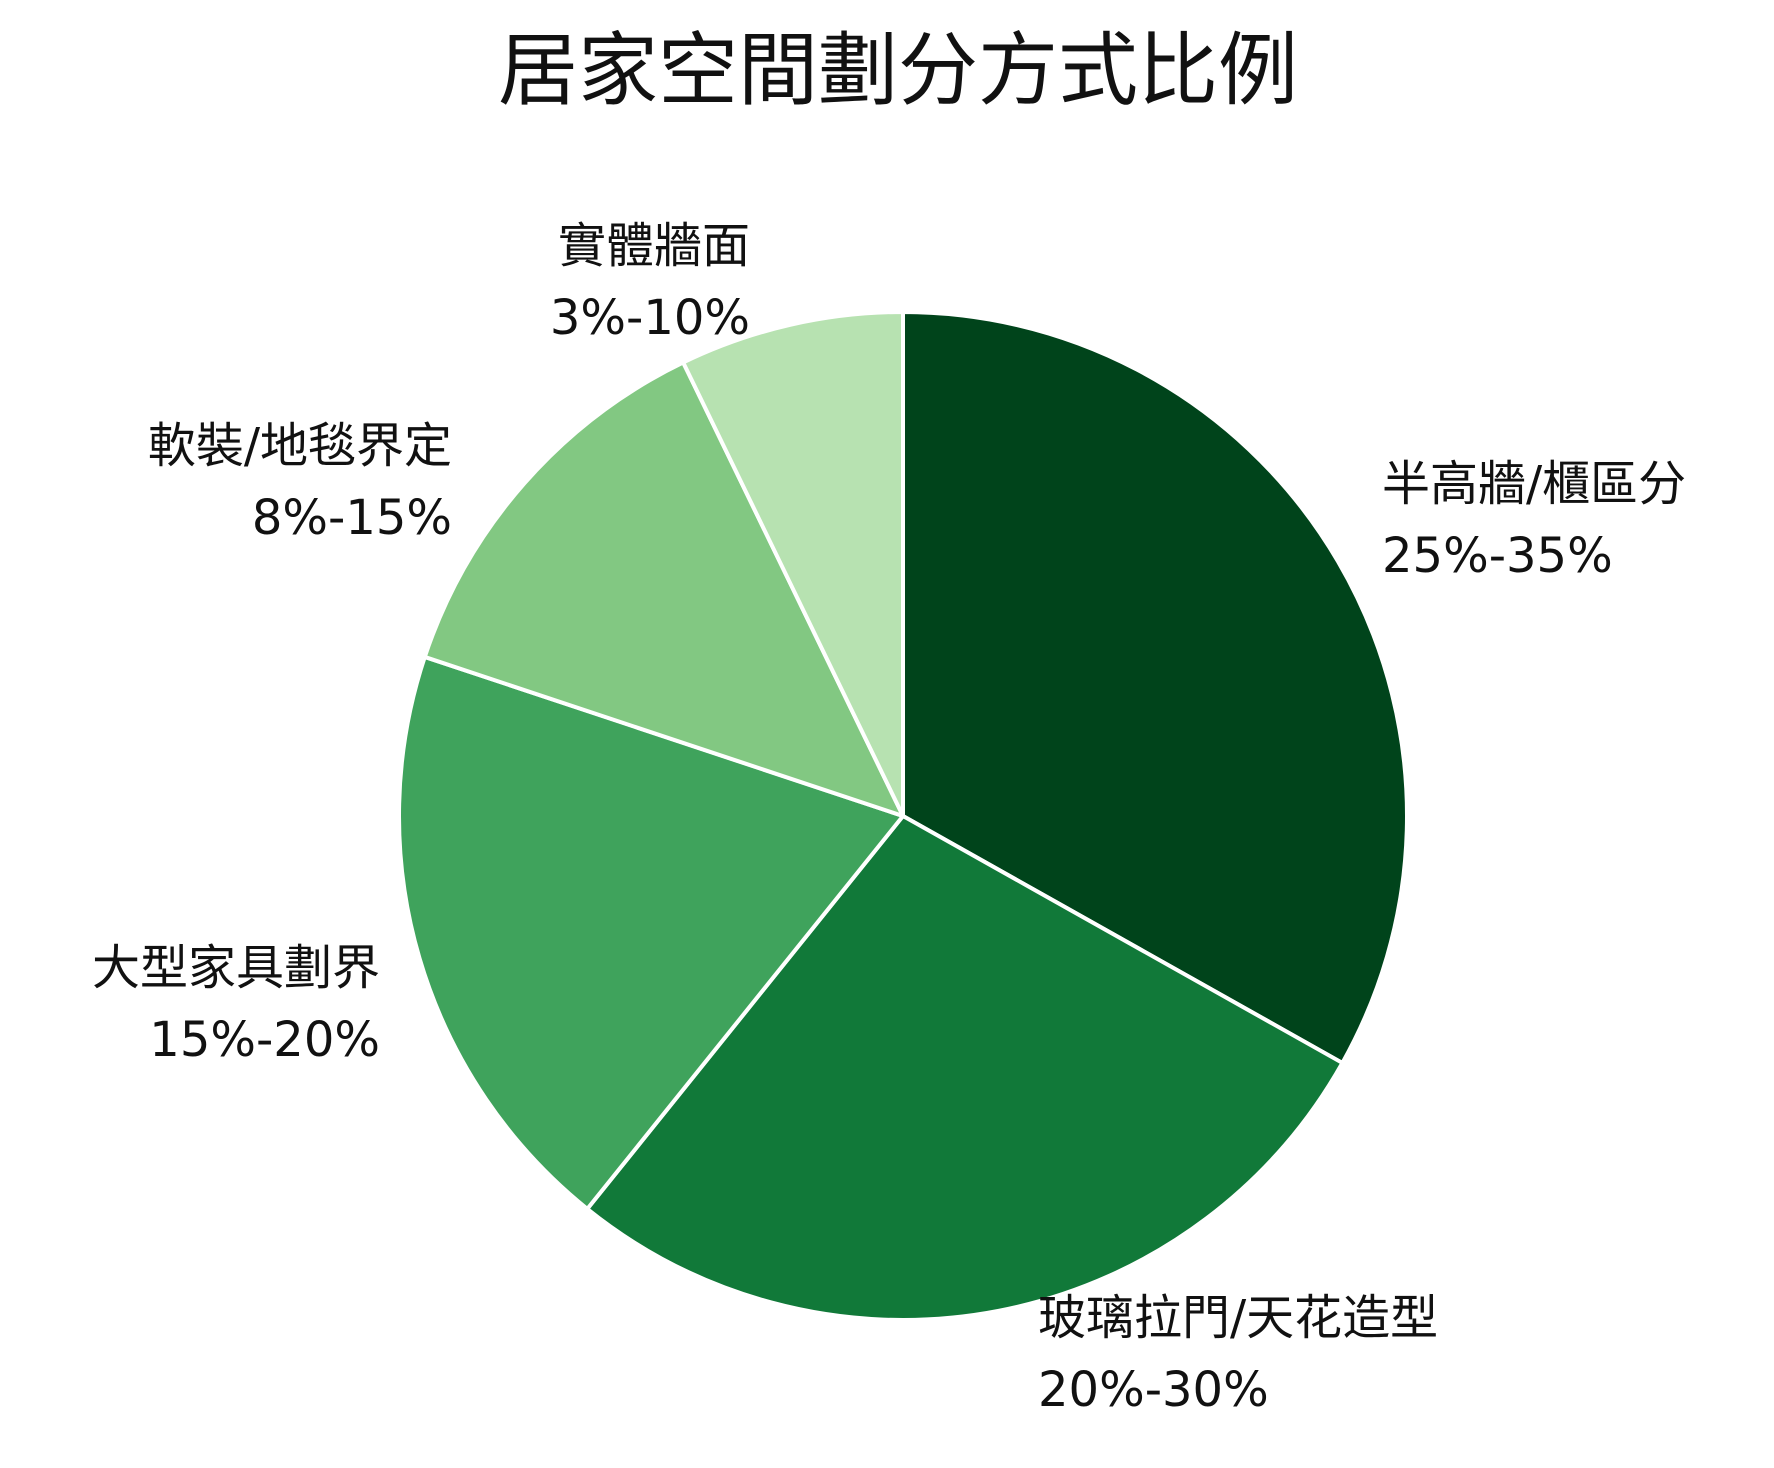 The width and height of the screenshot is (1774, 1468). Describe the element at coordinates (352, 518) in the screenshot. I see `slice-label-range: 8%-15%` at that location.